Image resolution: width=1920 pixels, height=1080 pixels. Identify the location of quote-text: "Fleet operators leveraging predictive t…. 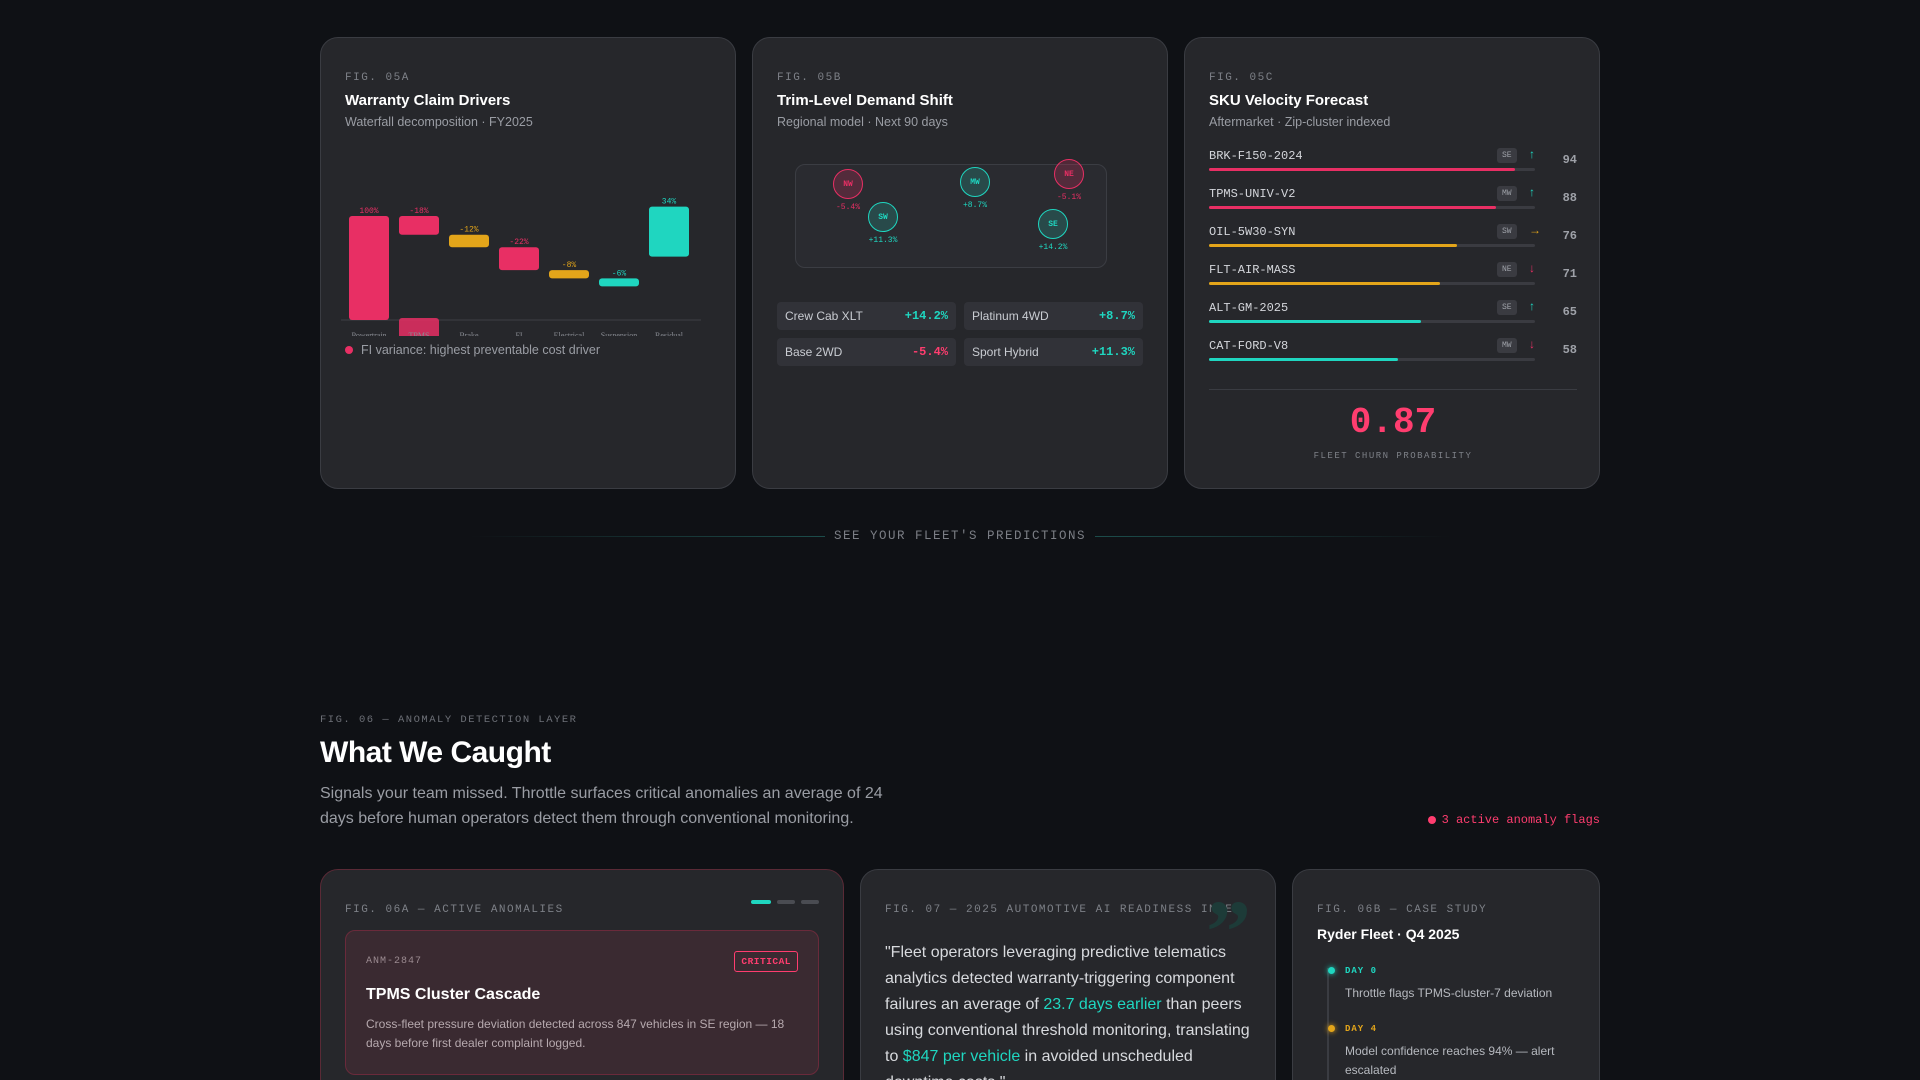
(1071, 1010).